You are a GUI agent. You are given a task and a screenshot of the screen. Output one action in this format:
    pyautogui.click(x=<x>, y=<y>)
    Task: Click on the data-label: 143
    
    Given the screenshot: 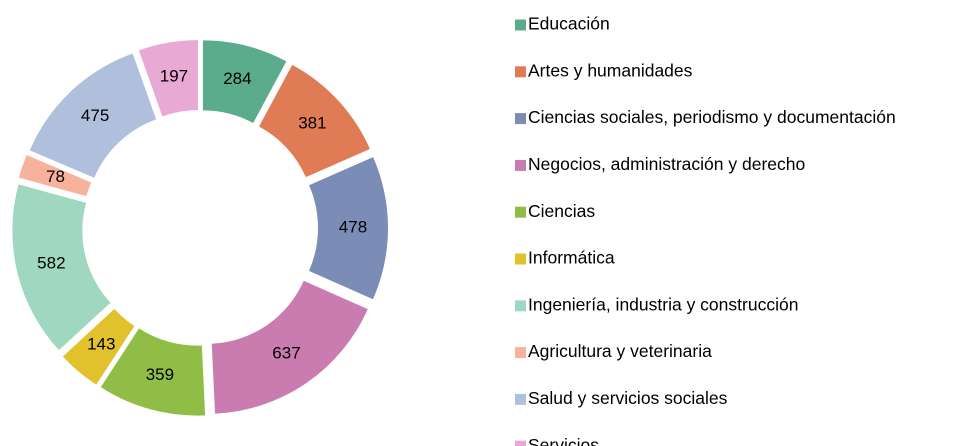 What is the action you would take?
    pyautogui.click(x=101, y=343)
    